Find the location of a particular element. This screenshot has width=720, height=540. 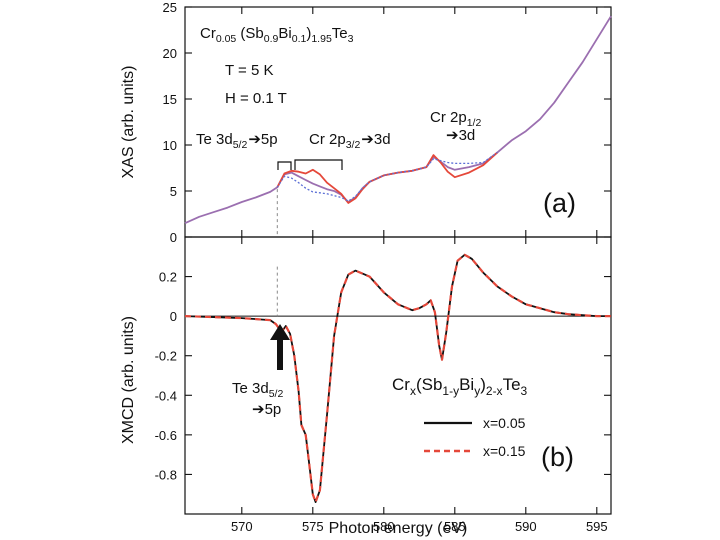

legend-title: Crx(Sb1-yBiy)2-xTe3 is located at coordinates (460, 386).